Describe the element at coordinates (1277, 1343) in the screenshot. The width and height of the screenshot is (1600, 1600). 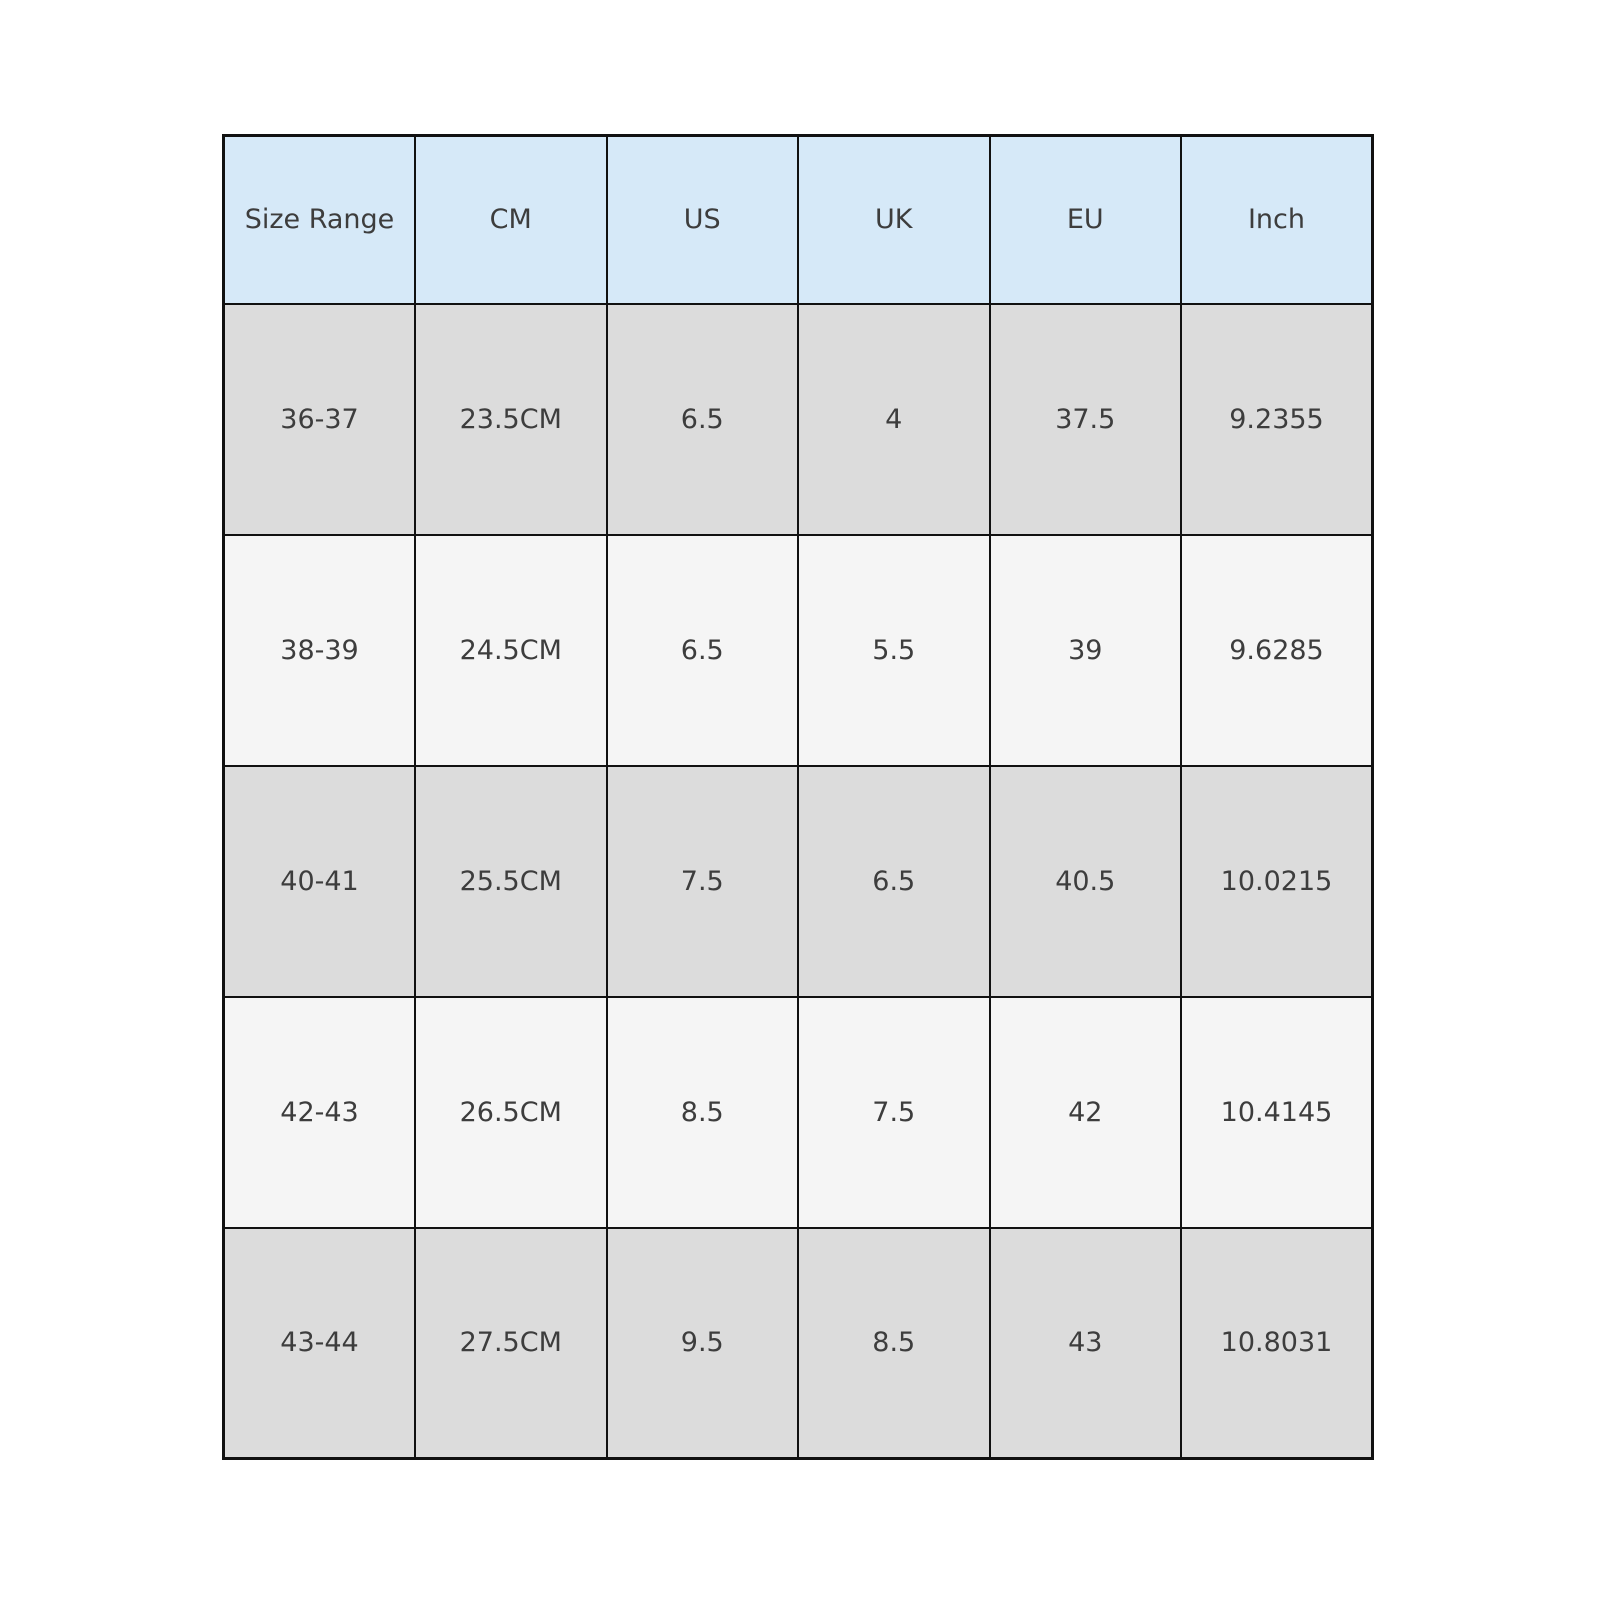
I see `table-cell: 10.8031` at that location.